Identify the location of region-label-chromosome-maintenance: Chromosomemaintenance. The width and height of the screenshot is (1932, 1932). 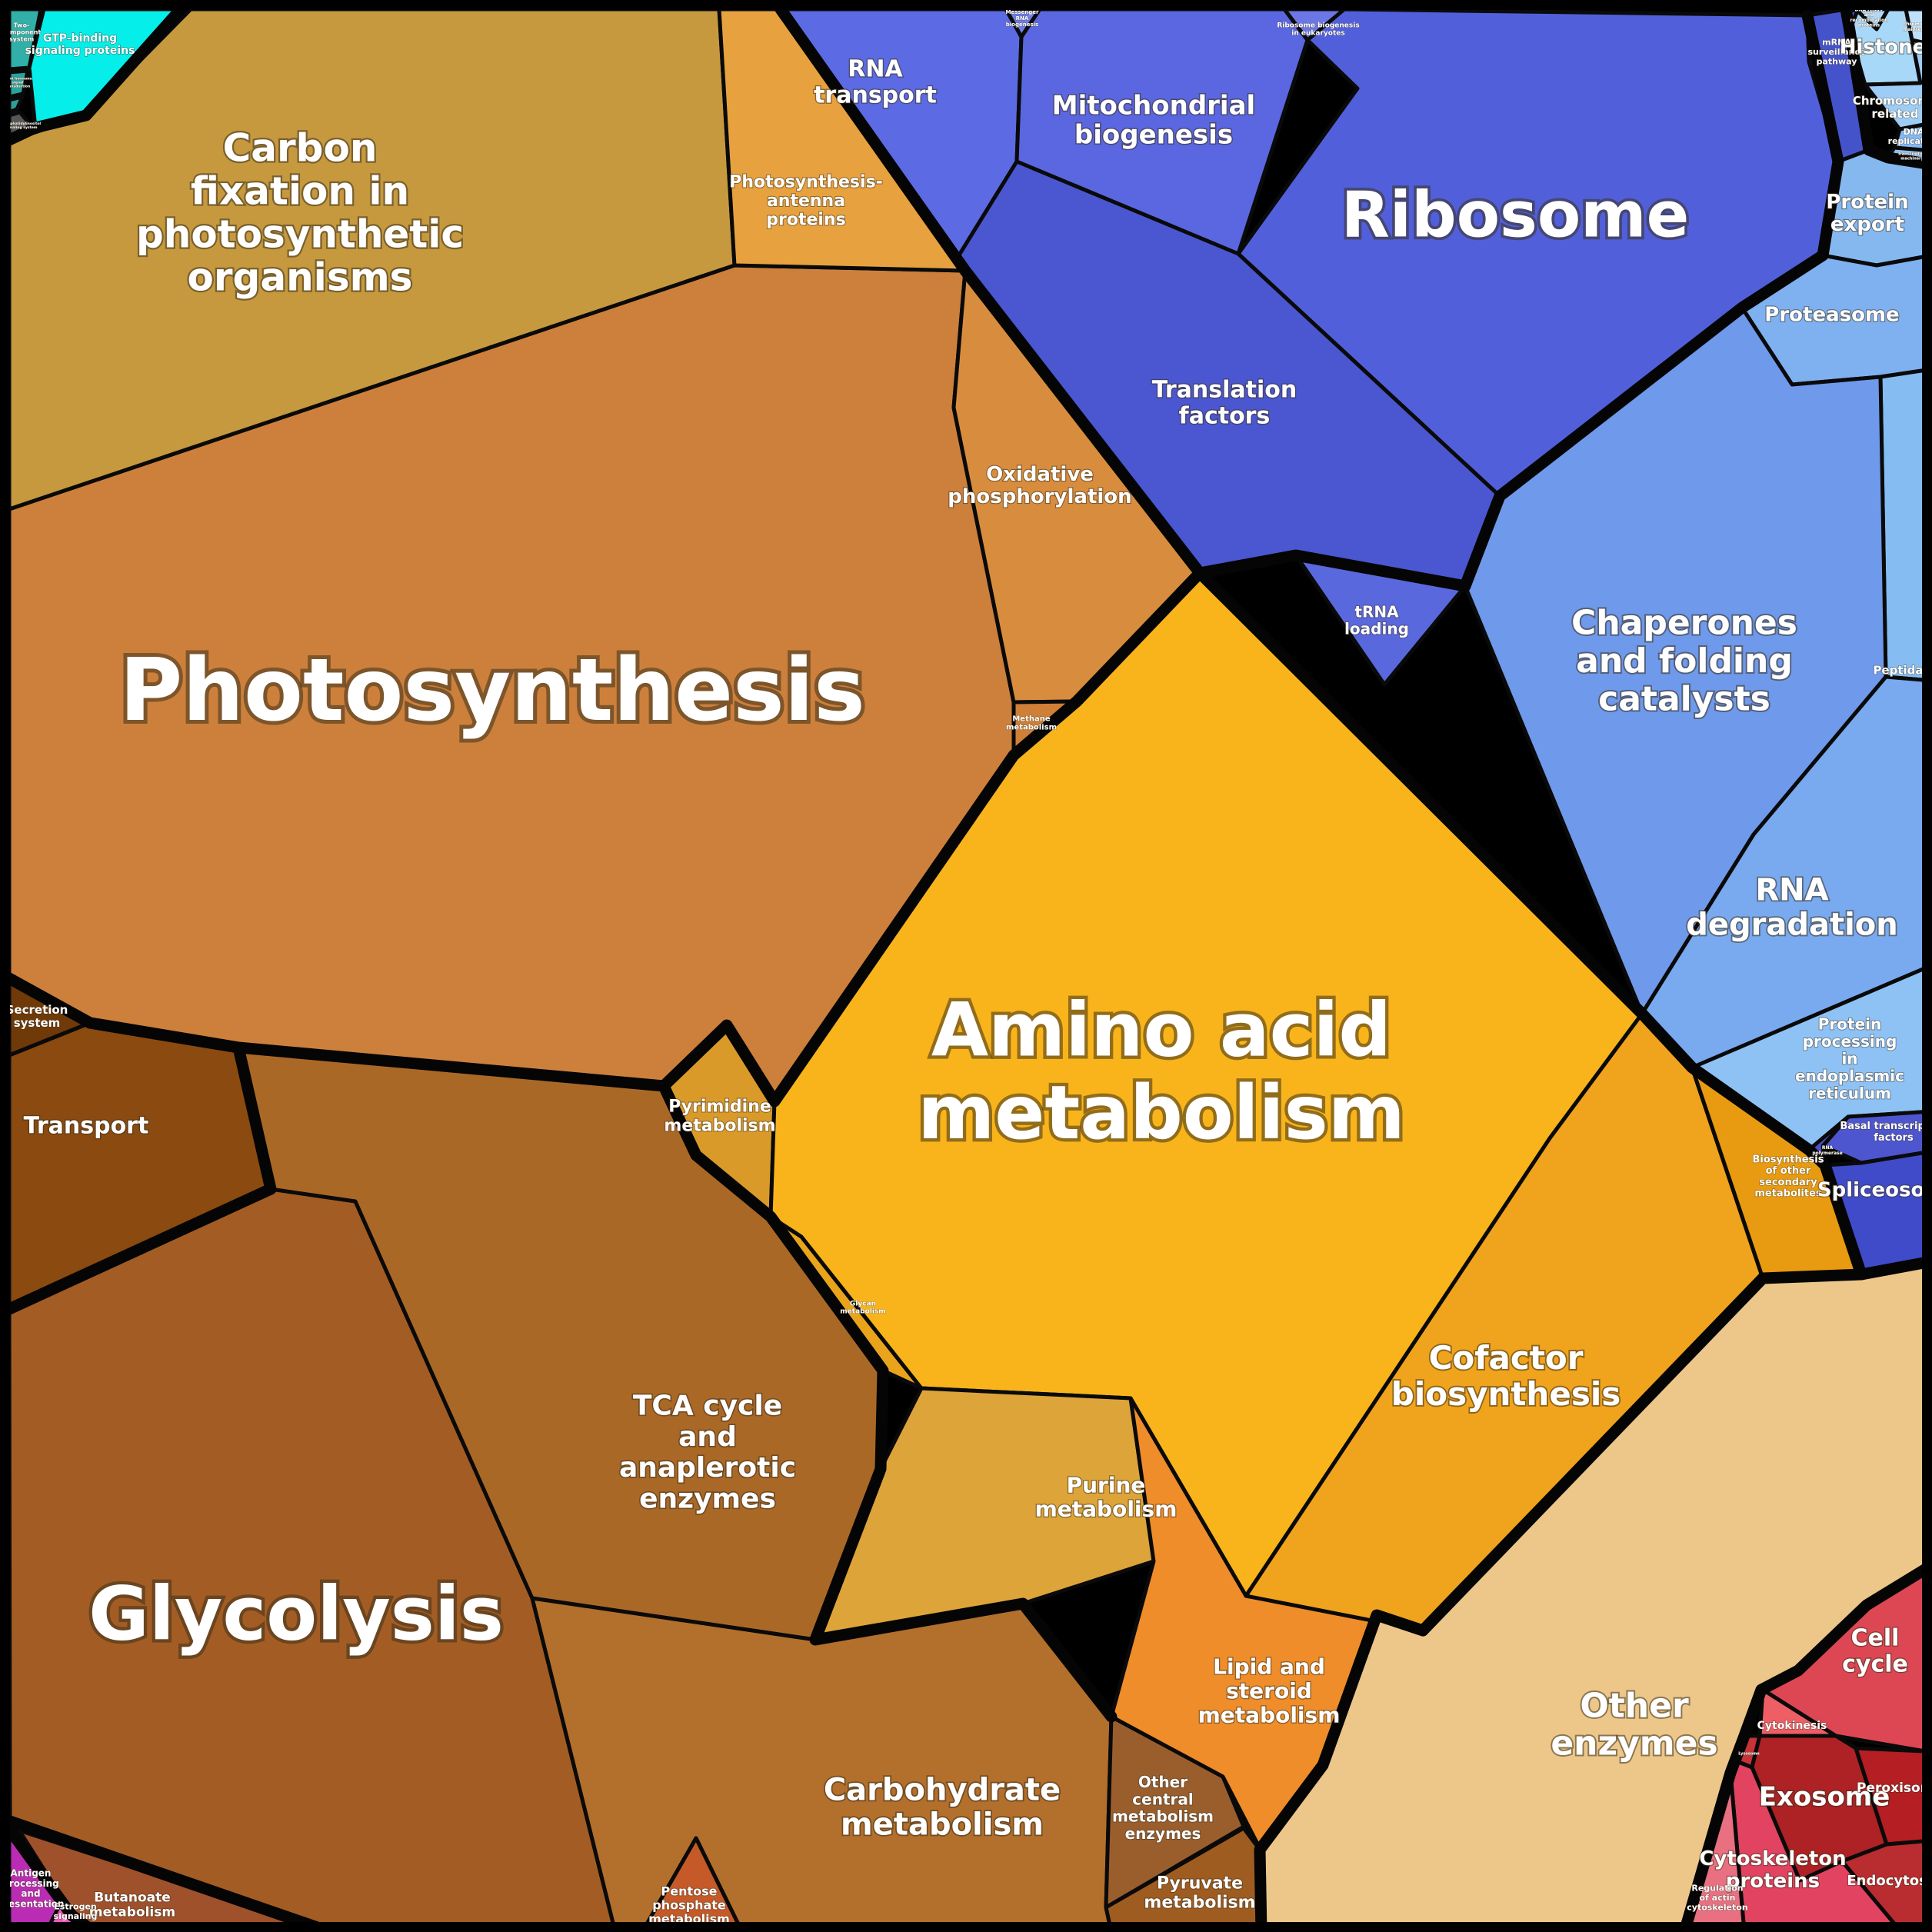
(1917, 27).